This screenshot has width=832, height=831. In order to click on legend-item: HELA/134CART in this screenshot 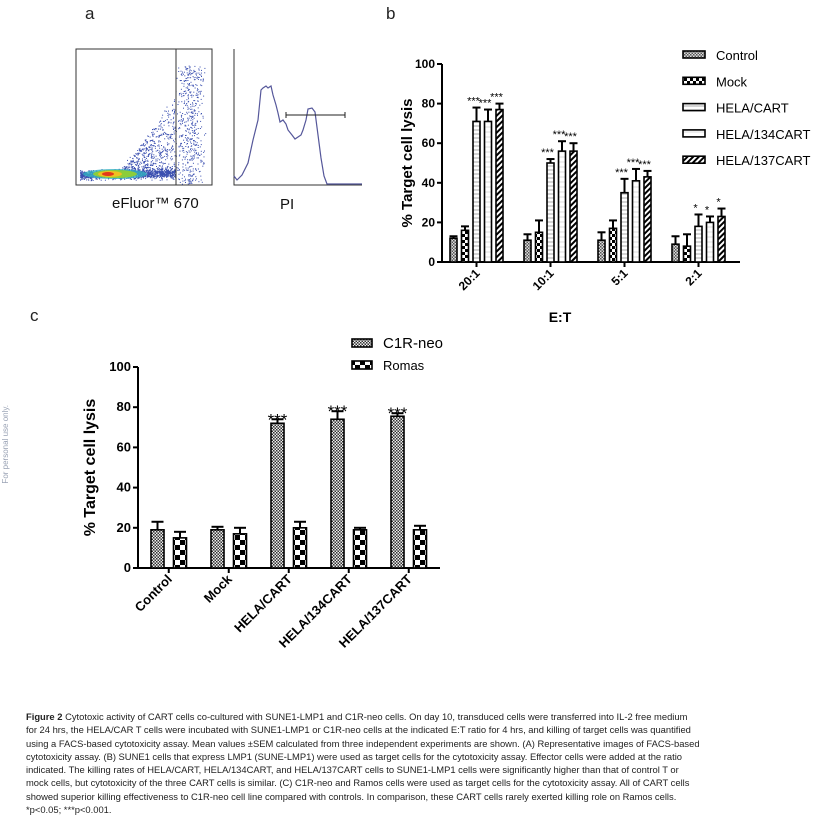, I will do `click(746, 134)`.